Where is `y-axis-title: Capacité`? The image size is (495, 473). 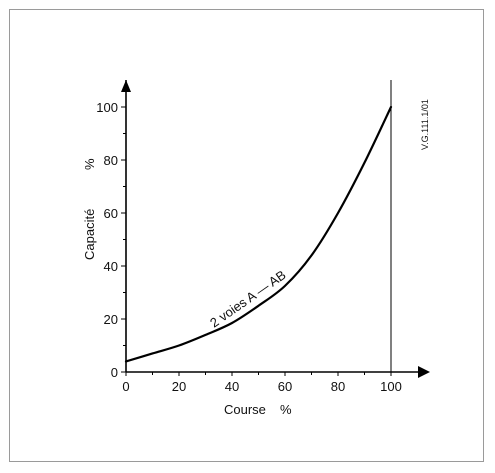 y-axis-title: Capacité is located at coordinates (89, 234).